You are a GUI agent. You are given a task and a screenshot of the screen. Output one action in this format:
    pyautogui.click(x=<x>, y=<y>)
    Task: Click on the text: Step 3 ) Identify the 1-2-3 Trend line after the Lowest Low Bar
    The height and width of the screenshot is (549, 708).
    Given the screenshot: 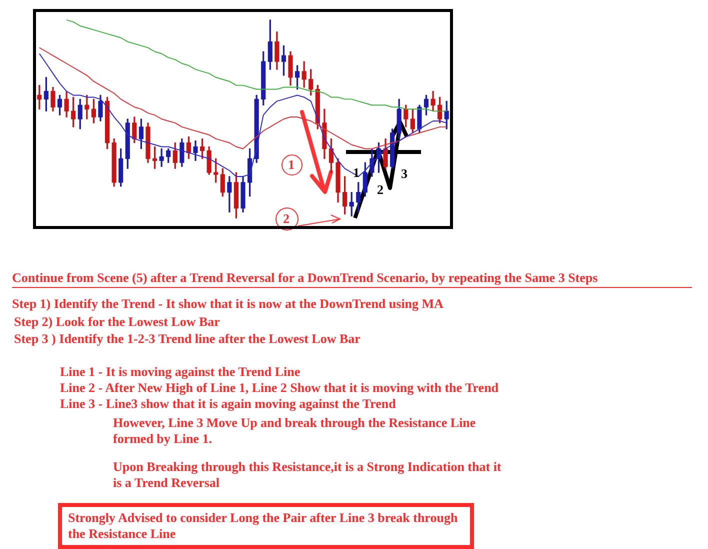 What is the action you would take?
    pyautogui.click(x=187, y=339)
    